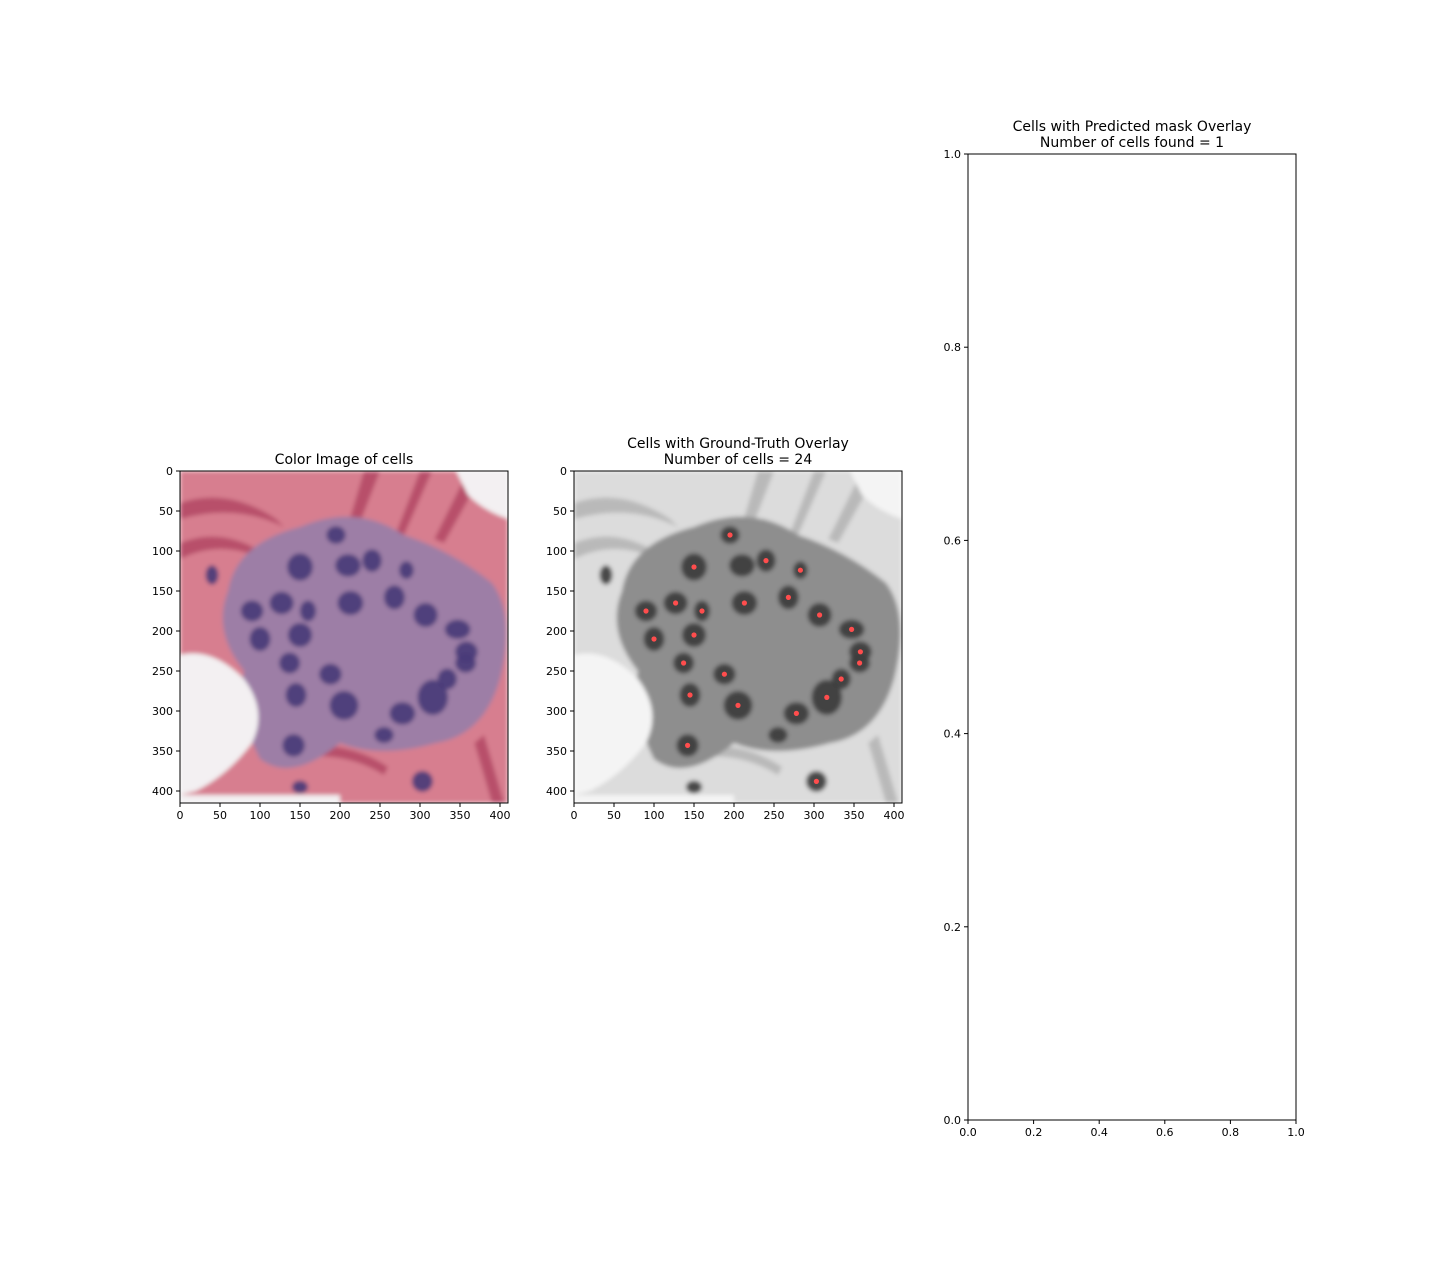 This screenshot has height=1280, width=1440. I want to click on panel2-xtick-label: 0, so click(574, 815).